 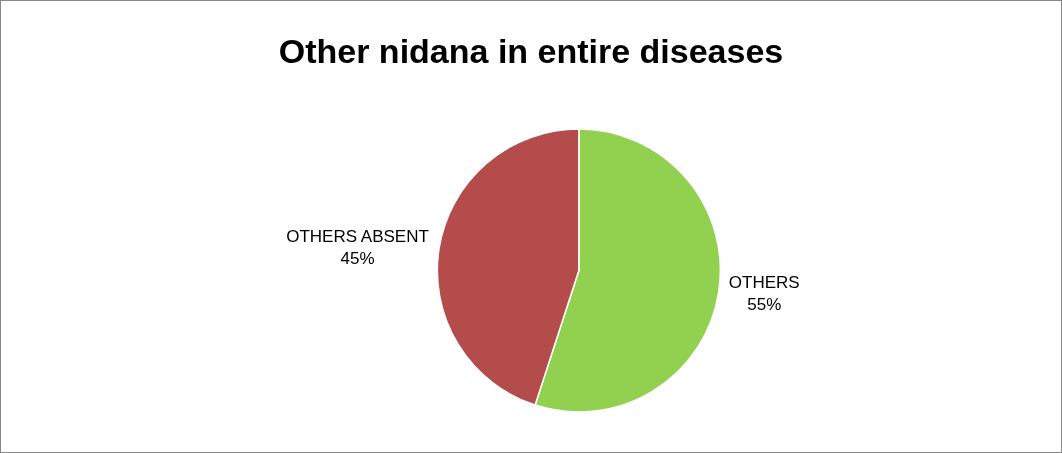 What do you see at coordinates (357, 237) in the screenshot?
I see `slice-label: OTHERS ABSENT` at bounding box center [357, 237].